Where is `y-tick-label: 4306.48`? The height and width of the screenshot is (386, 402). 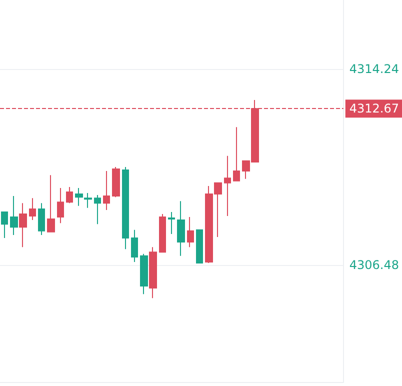
y-tick-label: 4306.48 is located at coordinates (374, 265).